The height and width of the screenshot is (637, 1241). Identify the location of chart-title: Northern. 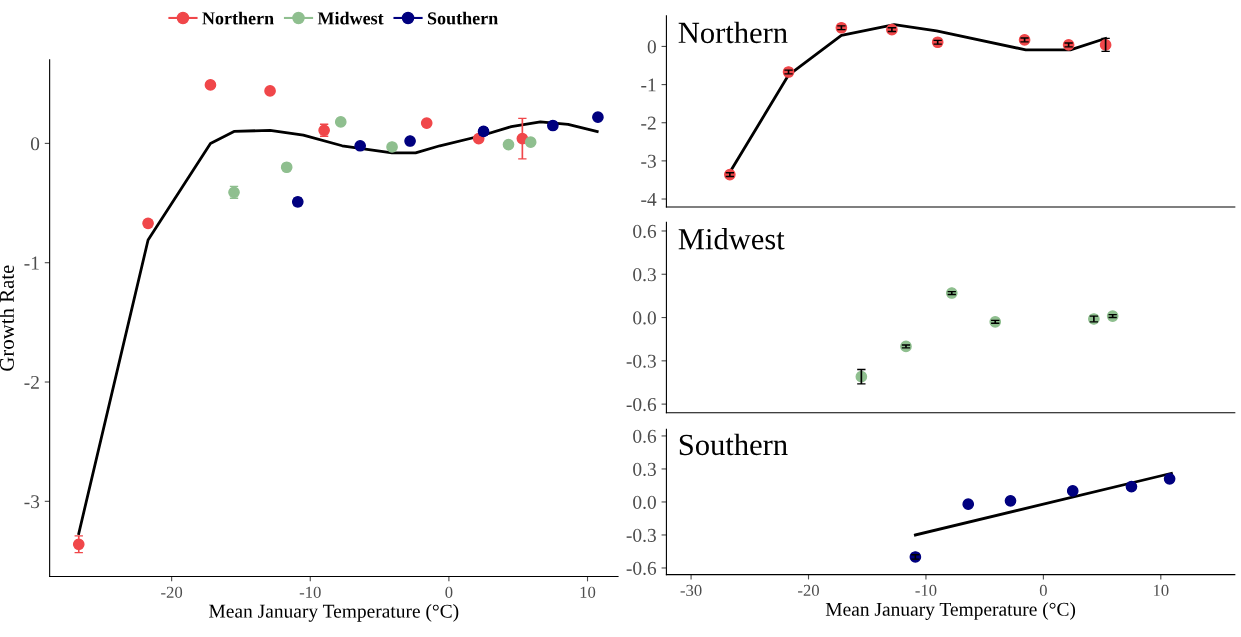
(733, 32).